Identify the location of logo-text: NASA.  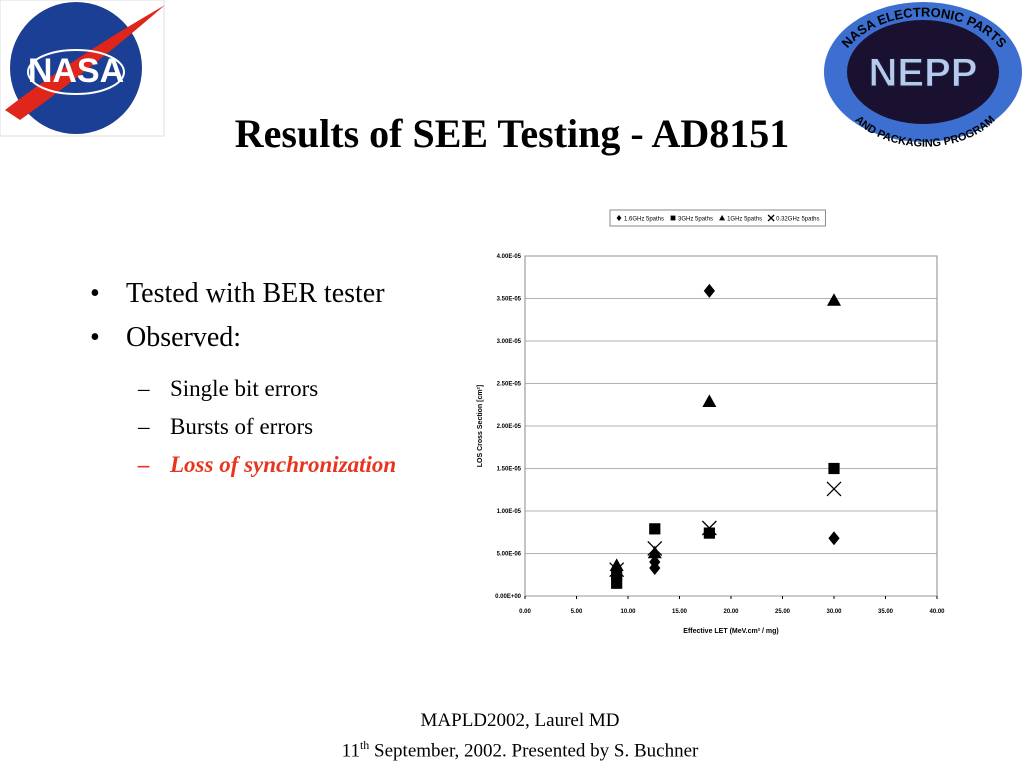
(76, 71).